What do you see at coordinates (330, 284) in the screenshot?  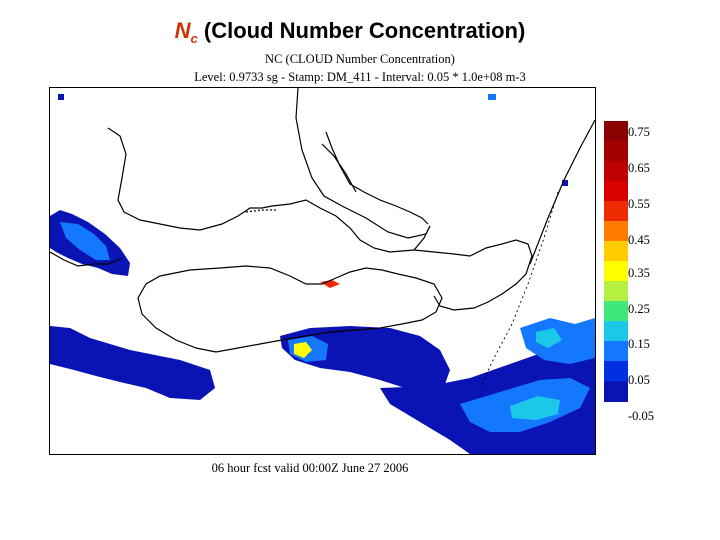 I see `cloud-speck-gulf` at bounding box center [330, 284].